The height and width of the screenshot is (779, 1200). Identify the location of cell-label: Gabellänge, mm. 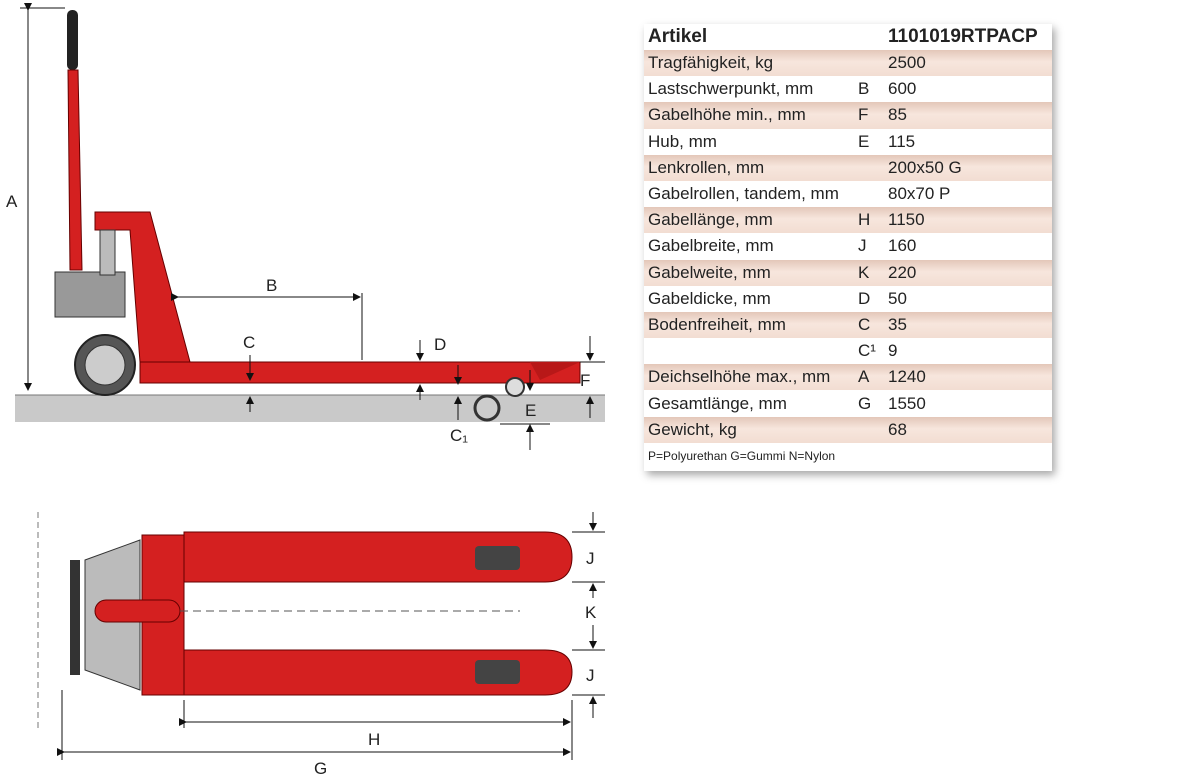
(710, 220).